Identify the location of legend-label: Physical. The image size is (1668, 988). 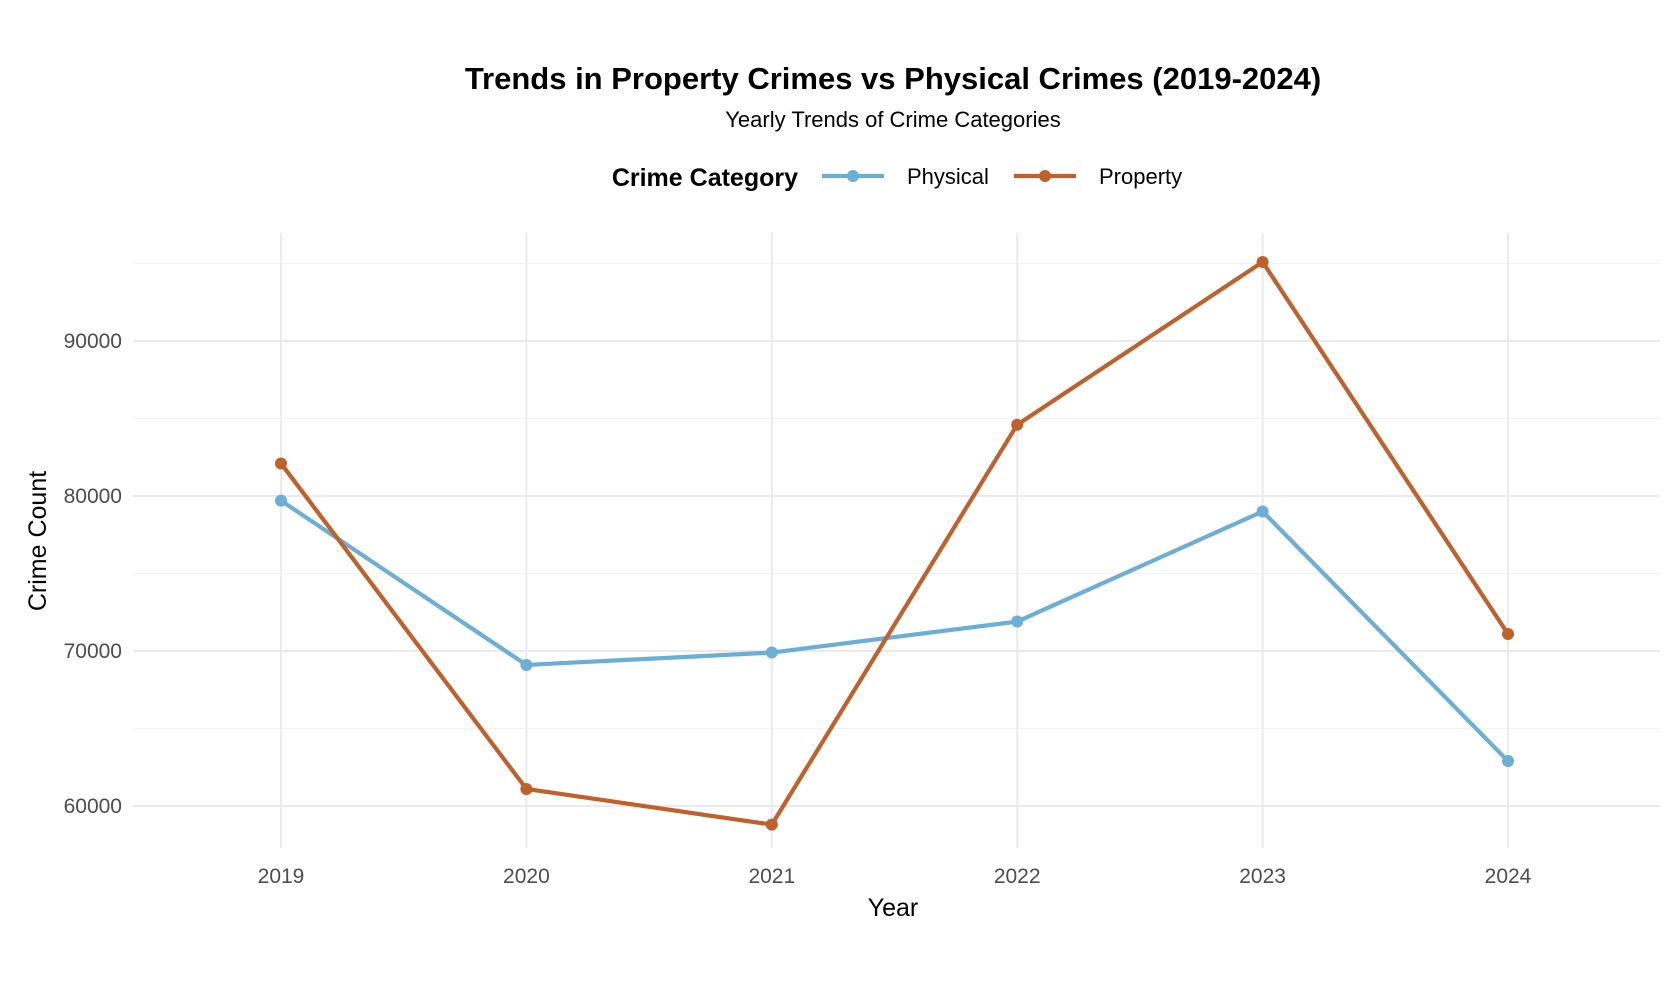
(948, 176).